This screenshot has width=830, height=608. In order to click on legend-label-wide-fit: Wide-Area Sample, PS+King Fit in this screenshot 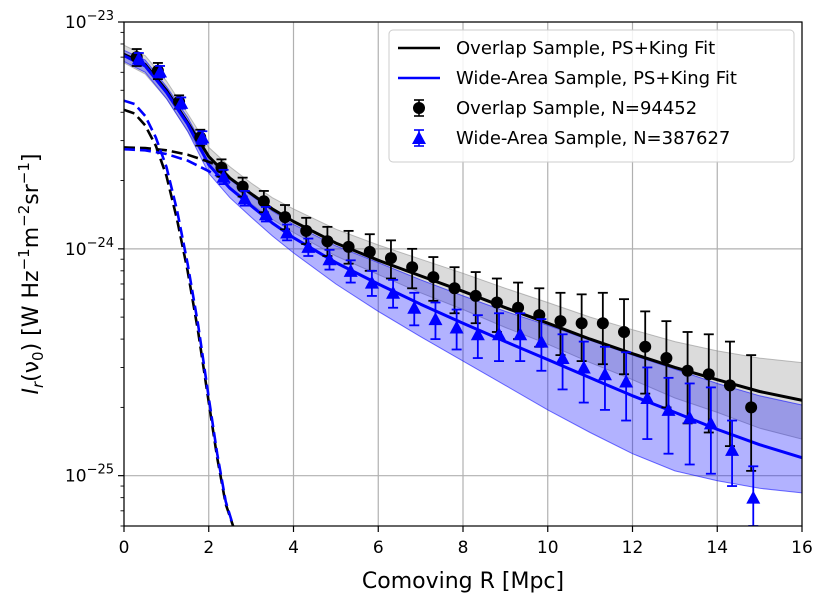, I will do `click(596, 78)`.